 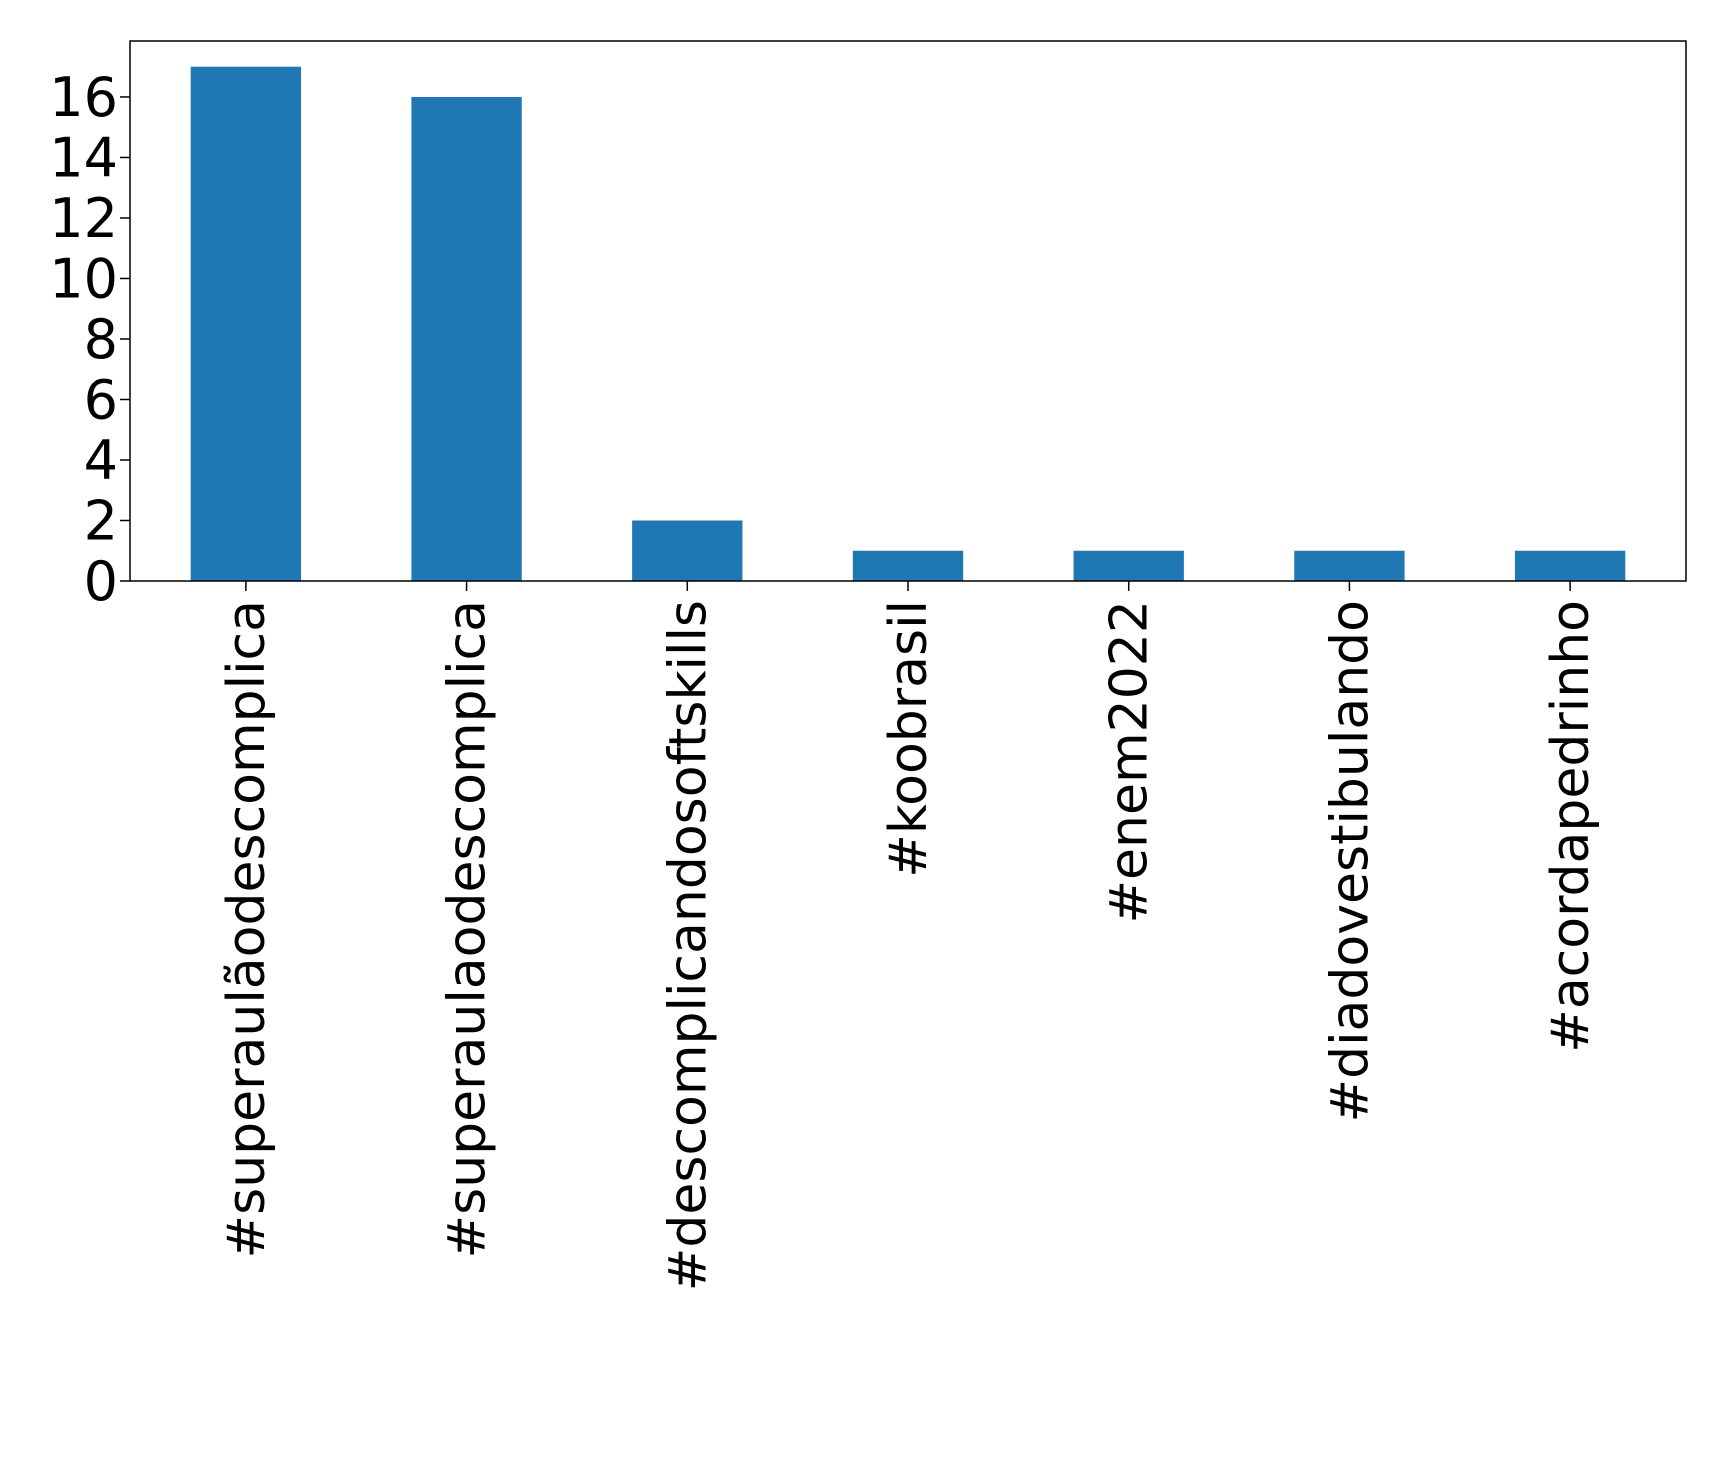 I want to click on x-tick-label: #superaulaodescomplica, so click(x=468, y=929).